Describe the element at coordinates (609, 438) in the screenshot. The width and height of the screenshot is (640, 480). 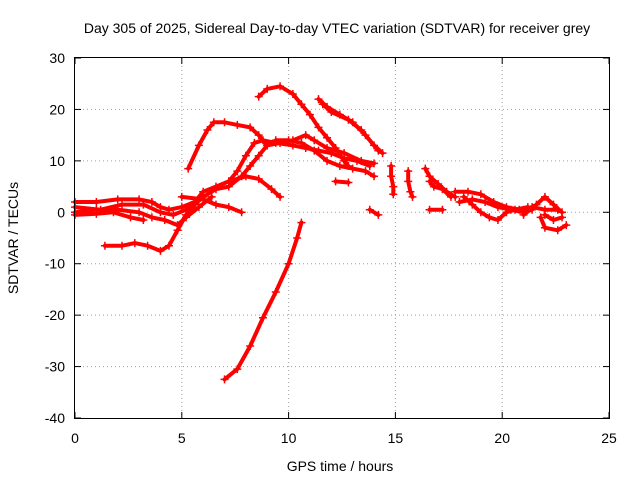
I see `x-tick-label: 25` at that location.